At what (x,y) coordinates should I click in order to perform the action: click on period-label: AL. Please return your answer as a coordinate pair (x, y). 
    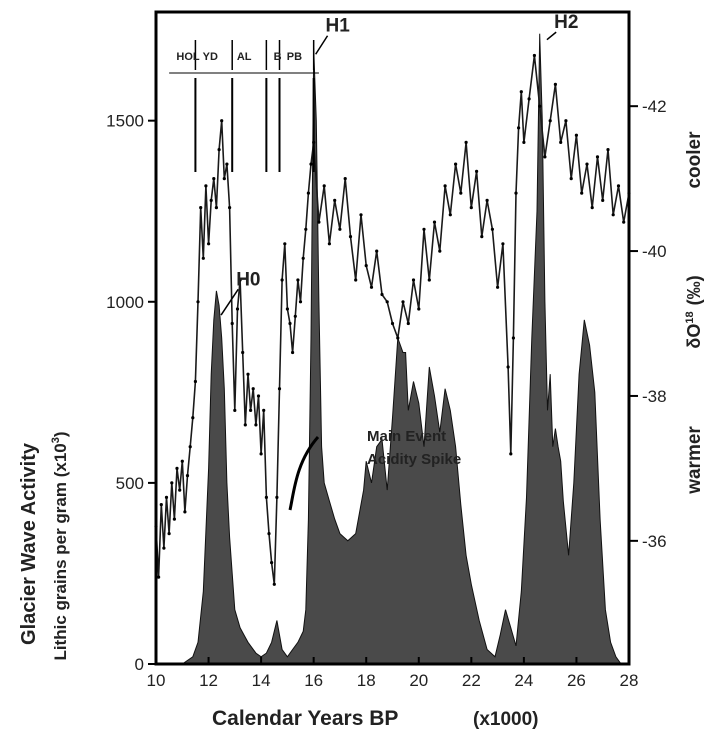
    Looking at the image, I should click on (244, 57).